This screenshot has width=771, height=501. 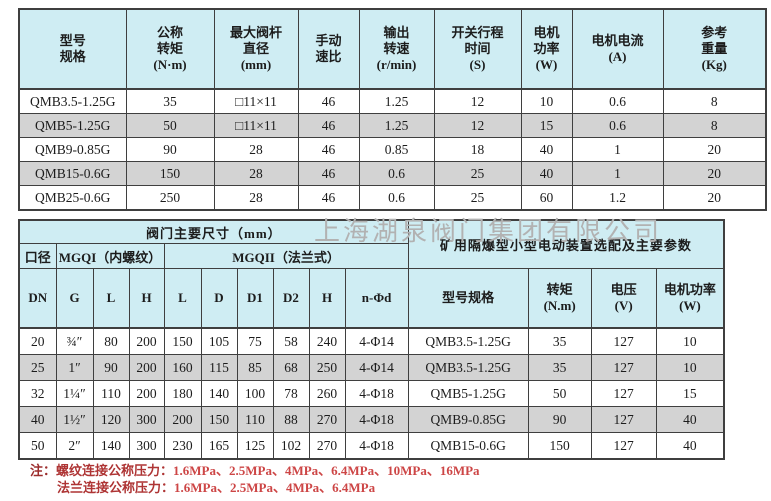 I want to click on table1-header-cell: 公称 转矩 (N·m), so click(x=170, y=49).